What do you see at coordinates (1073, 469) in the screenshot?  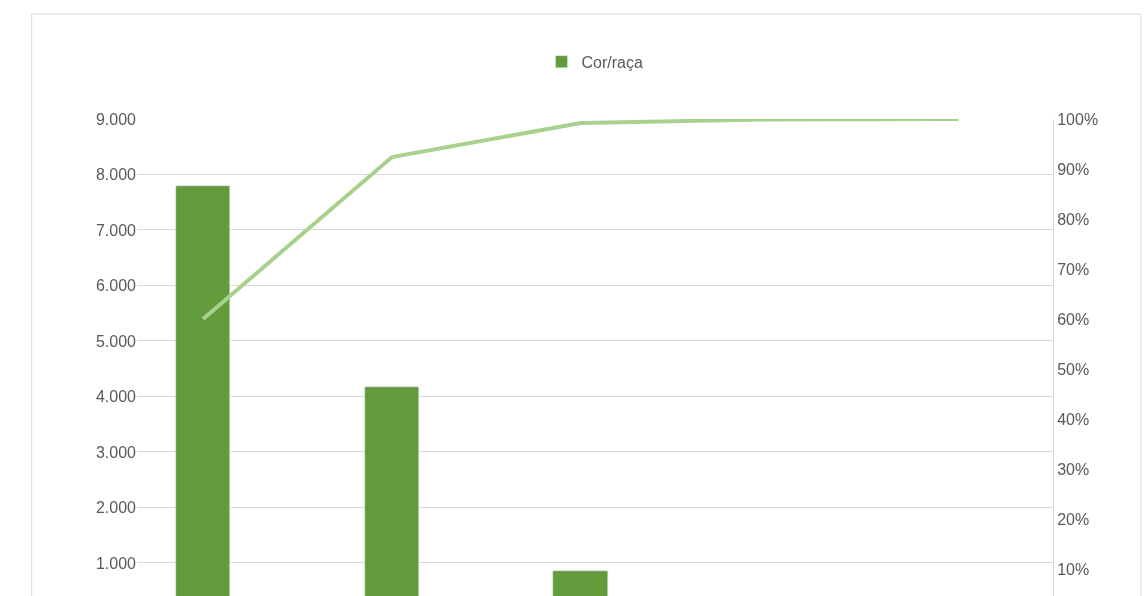 I see `y2-tick-label: 30%` at bounding box center [1073, 469].